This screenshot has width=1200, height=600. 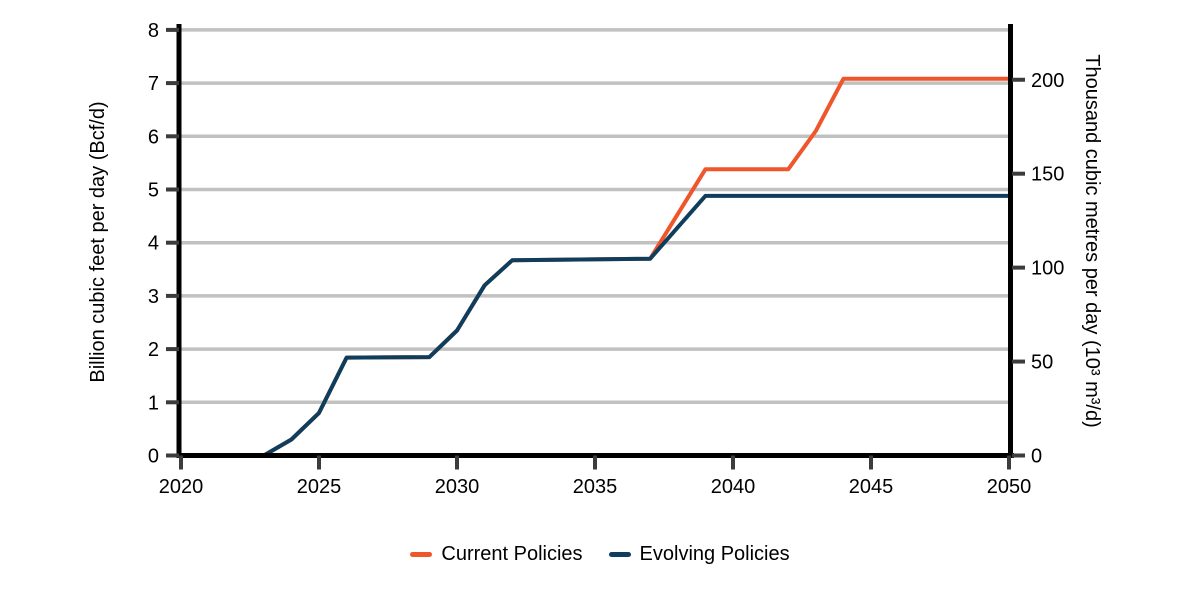 I want to click on y-left-tick-label: 2, so click(x=153, y=350).